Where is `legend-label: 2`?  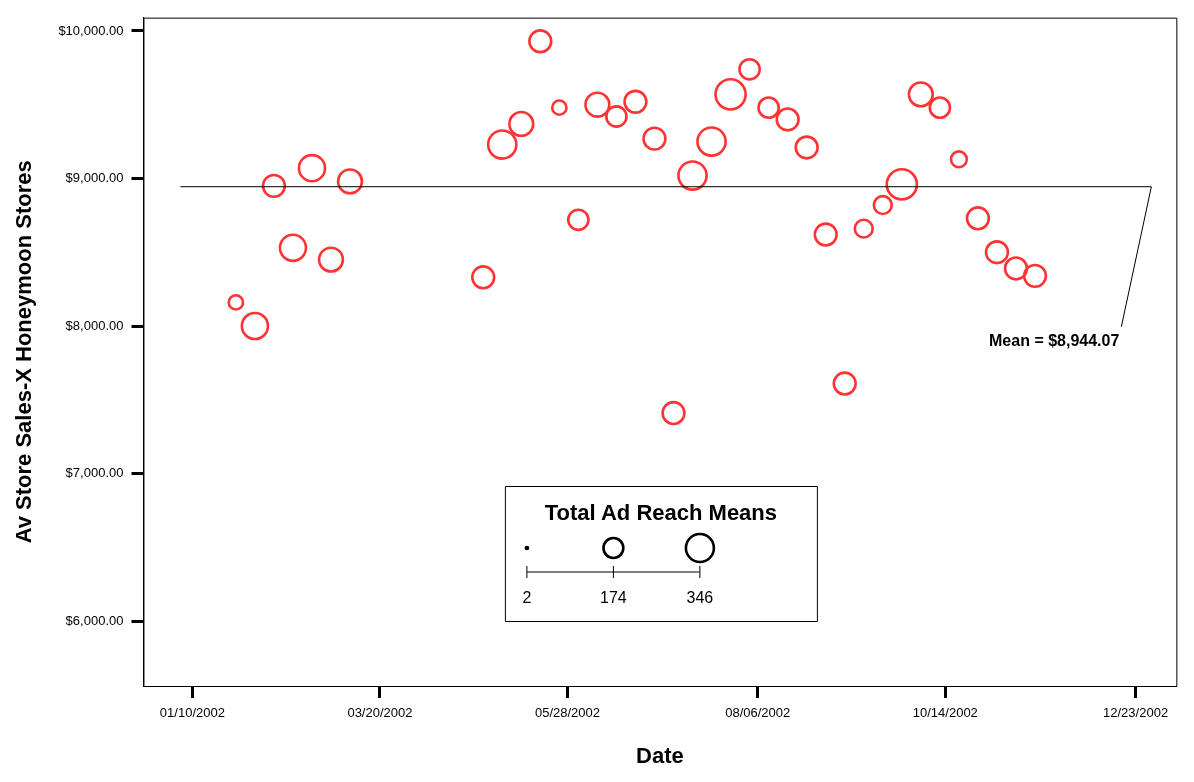
legend-label: 2 is located at coordinates (527, 598).